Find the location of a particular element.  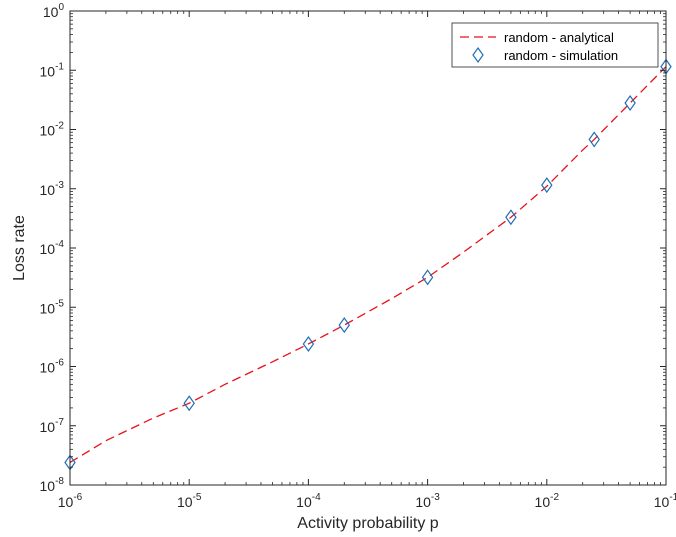

x-axis-label: Activity probability p is located at coordinates (367, 523).